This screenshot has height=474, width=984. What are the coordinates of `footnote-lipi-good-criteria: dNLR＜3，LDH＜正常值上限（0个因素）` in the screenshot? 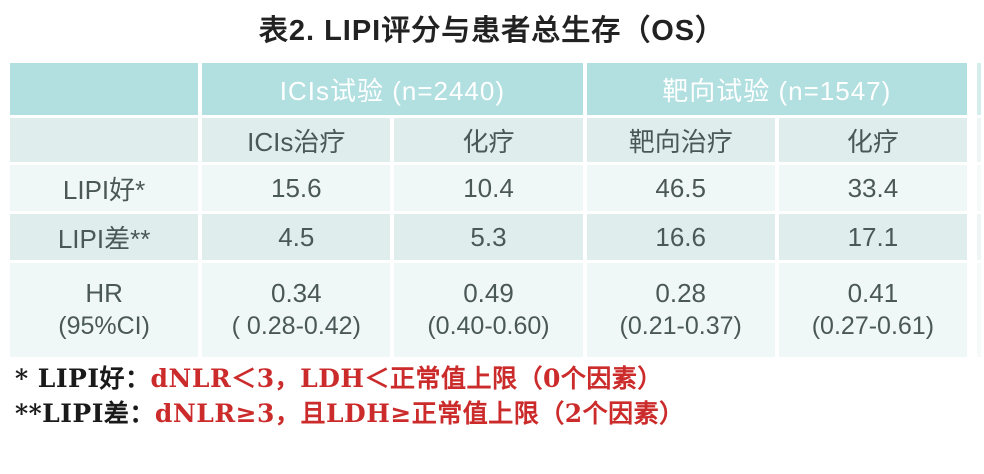 It's located at (406, 378).